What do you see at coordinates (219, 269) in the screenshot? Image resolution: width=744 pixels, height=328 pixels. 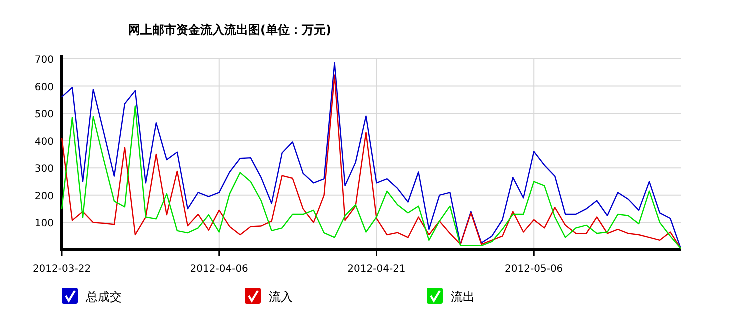 I see `x-tick-label: 2012-04-06` at bounding box center [219, 269].